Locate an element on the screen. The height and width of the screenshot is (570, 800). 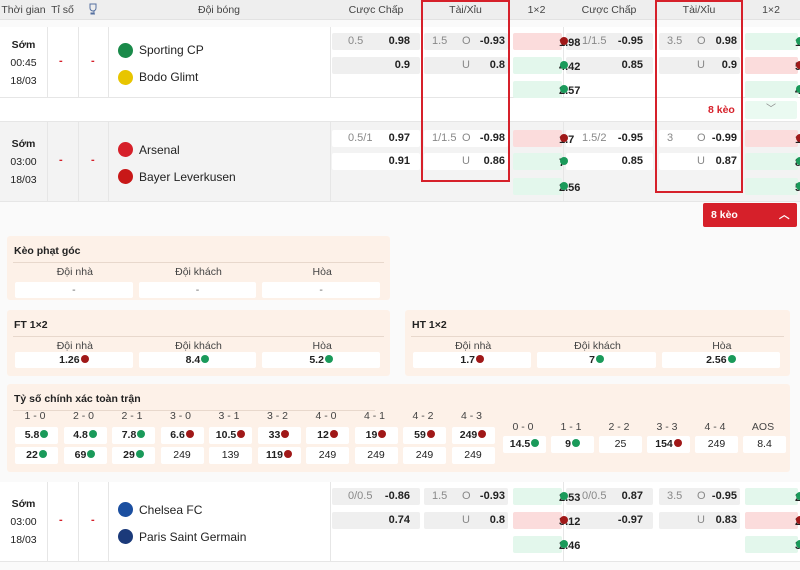
score-odds: 29 is located at coordinates (133, 455).